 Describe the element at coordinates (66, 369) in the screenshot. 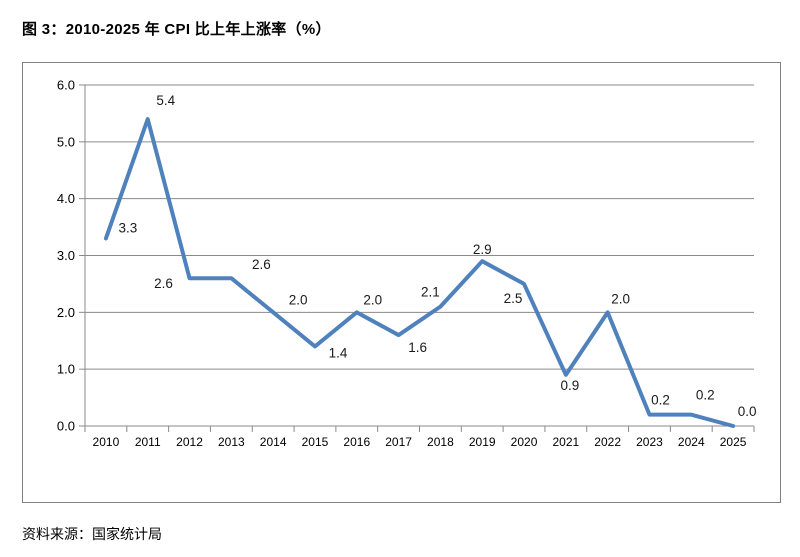

I see `y-tick-label: 1.0` at that location.